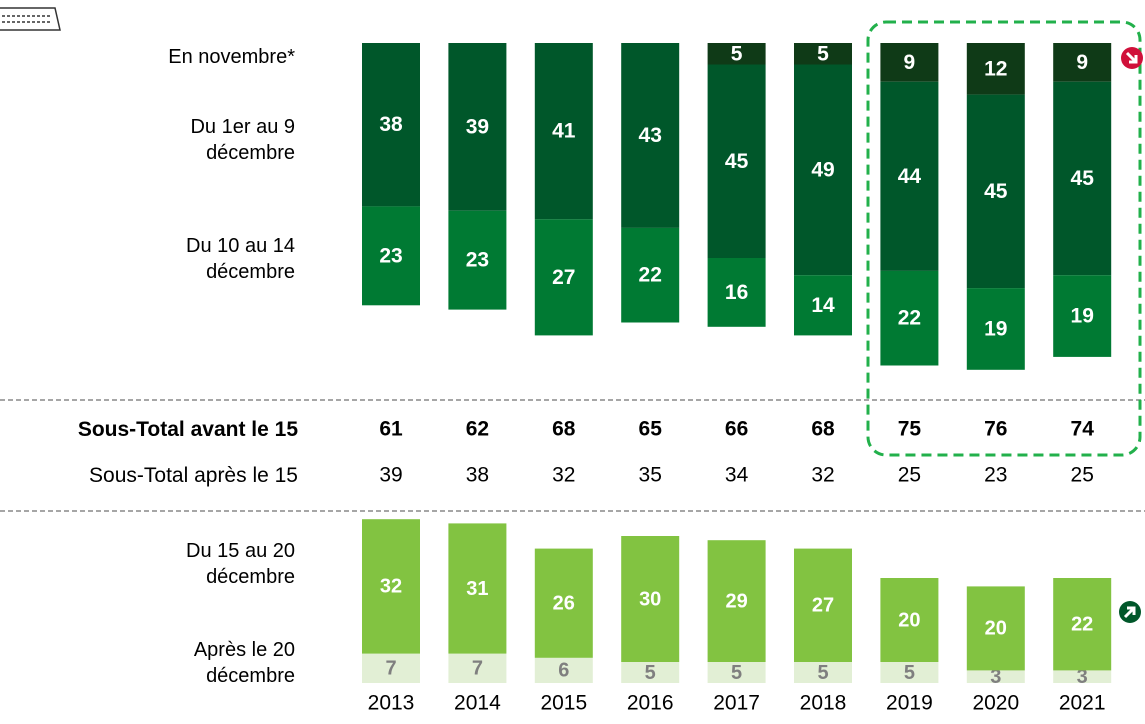 This screenshot has width=1145, height=724. Describe the element at coordinates (995, 429) in the screenshot. I see `row-value: 76` at that location.